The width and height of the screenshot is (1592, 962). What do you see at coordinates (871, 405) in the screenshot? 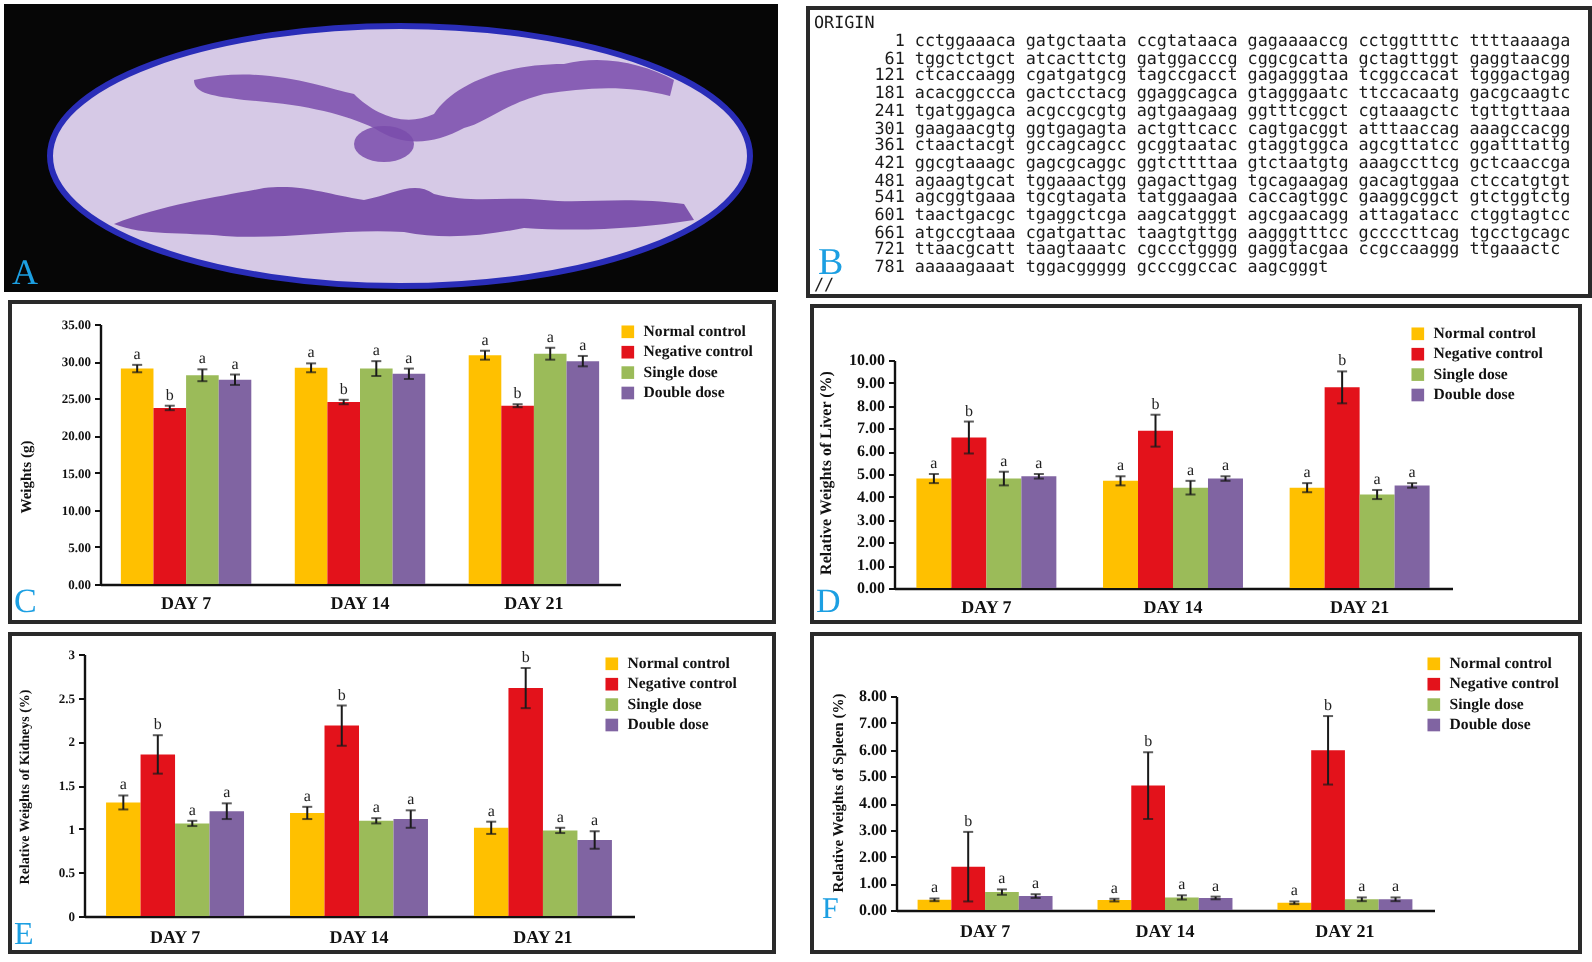
I see `y-tick-label: 8.00` at bounding box center [871, 405].